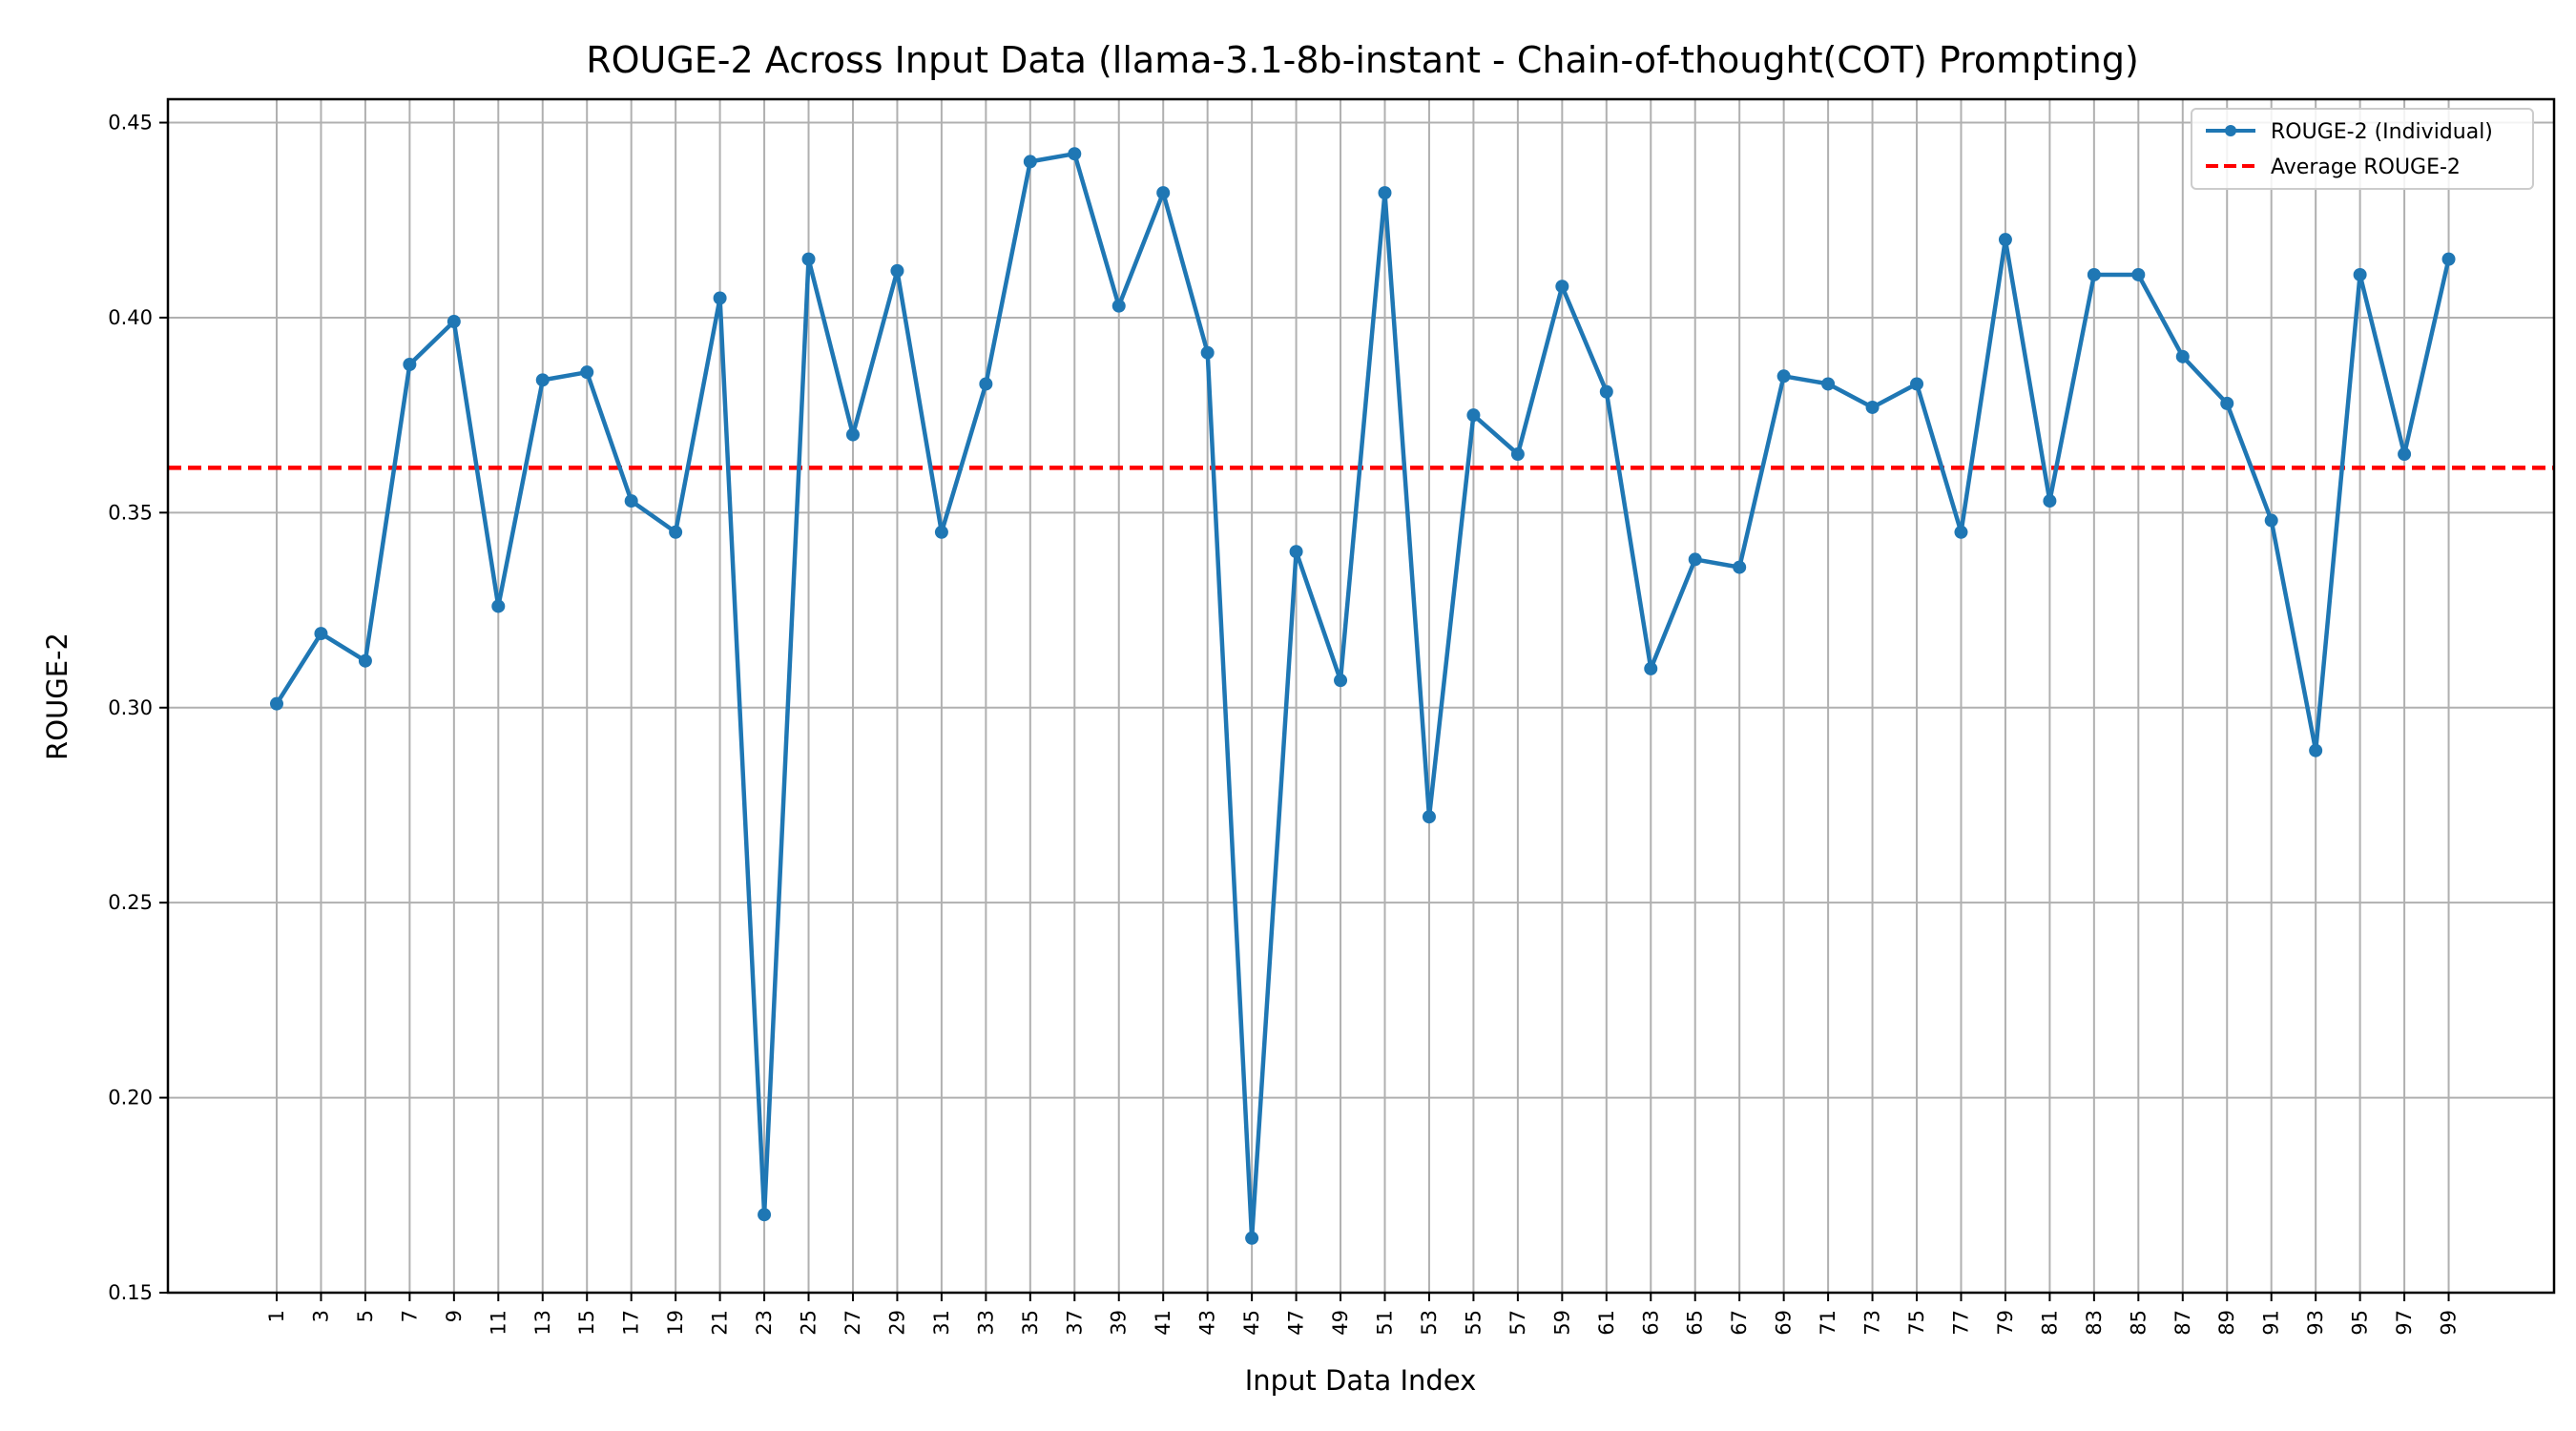  I want to click on x-tick-label: 95, so click(2360, 1323).